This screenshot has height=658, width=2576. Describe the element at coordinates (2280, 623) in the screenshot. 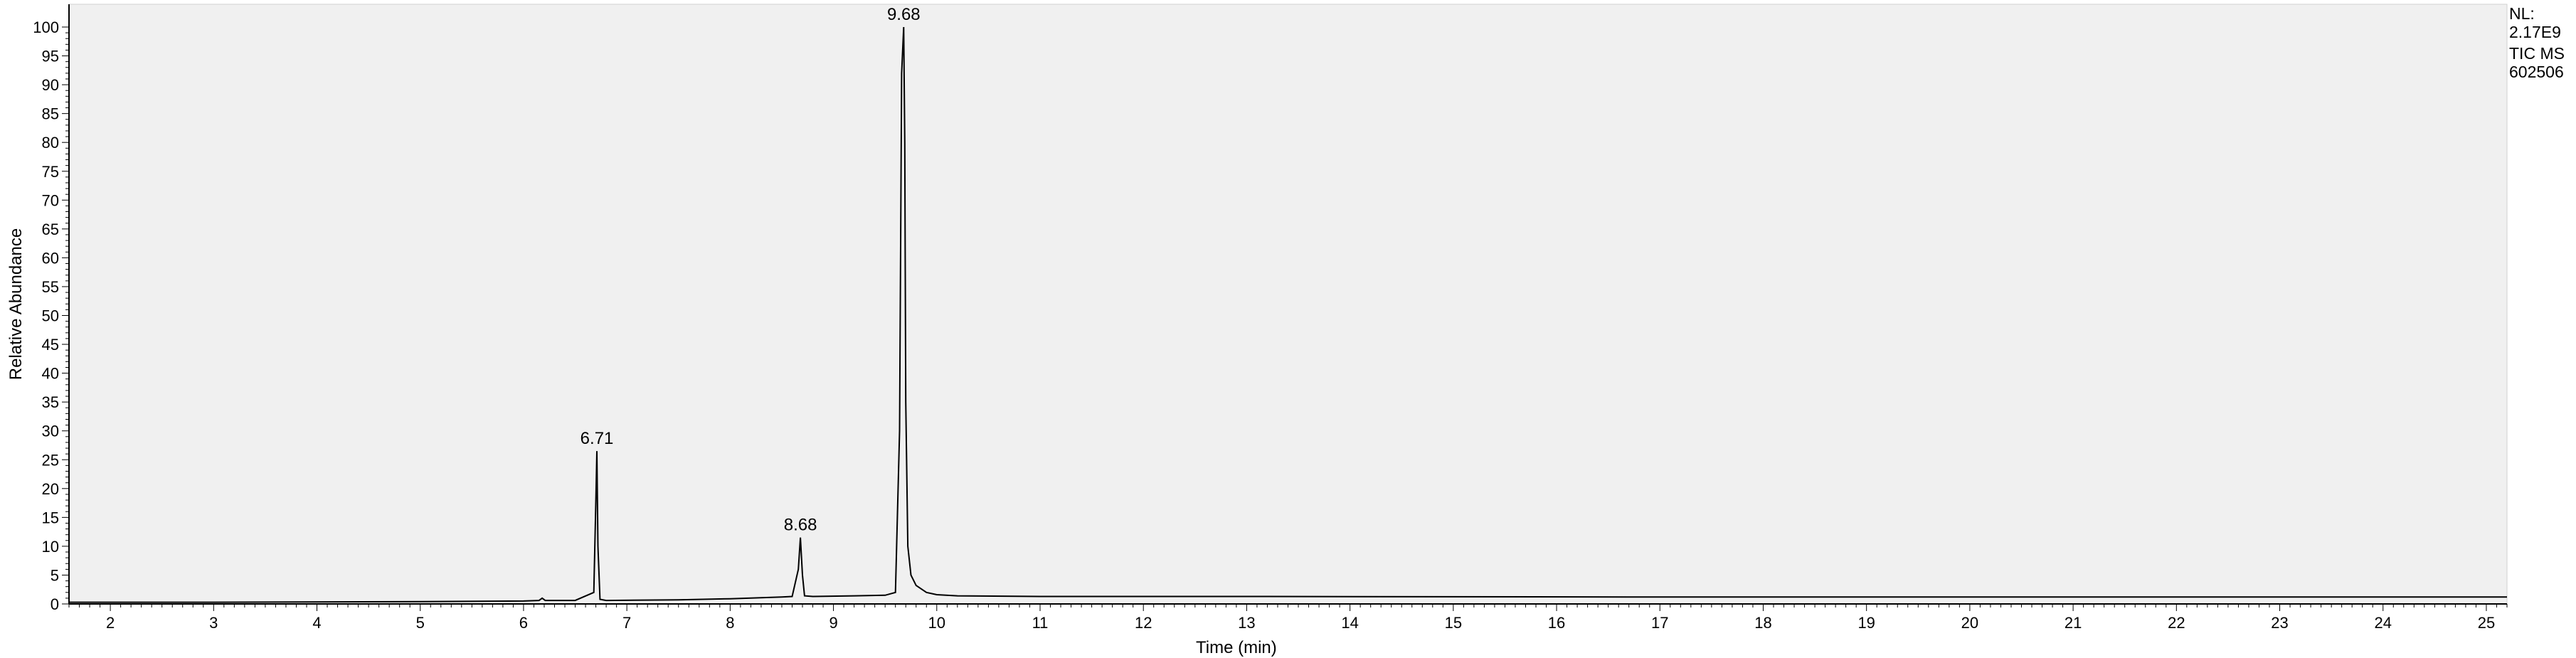

I see `x-tick-label: 23` at that location.